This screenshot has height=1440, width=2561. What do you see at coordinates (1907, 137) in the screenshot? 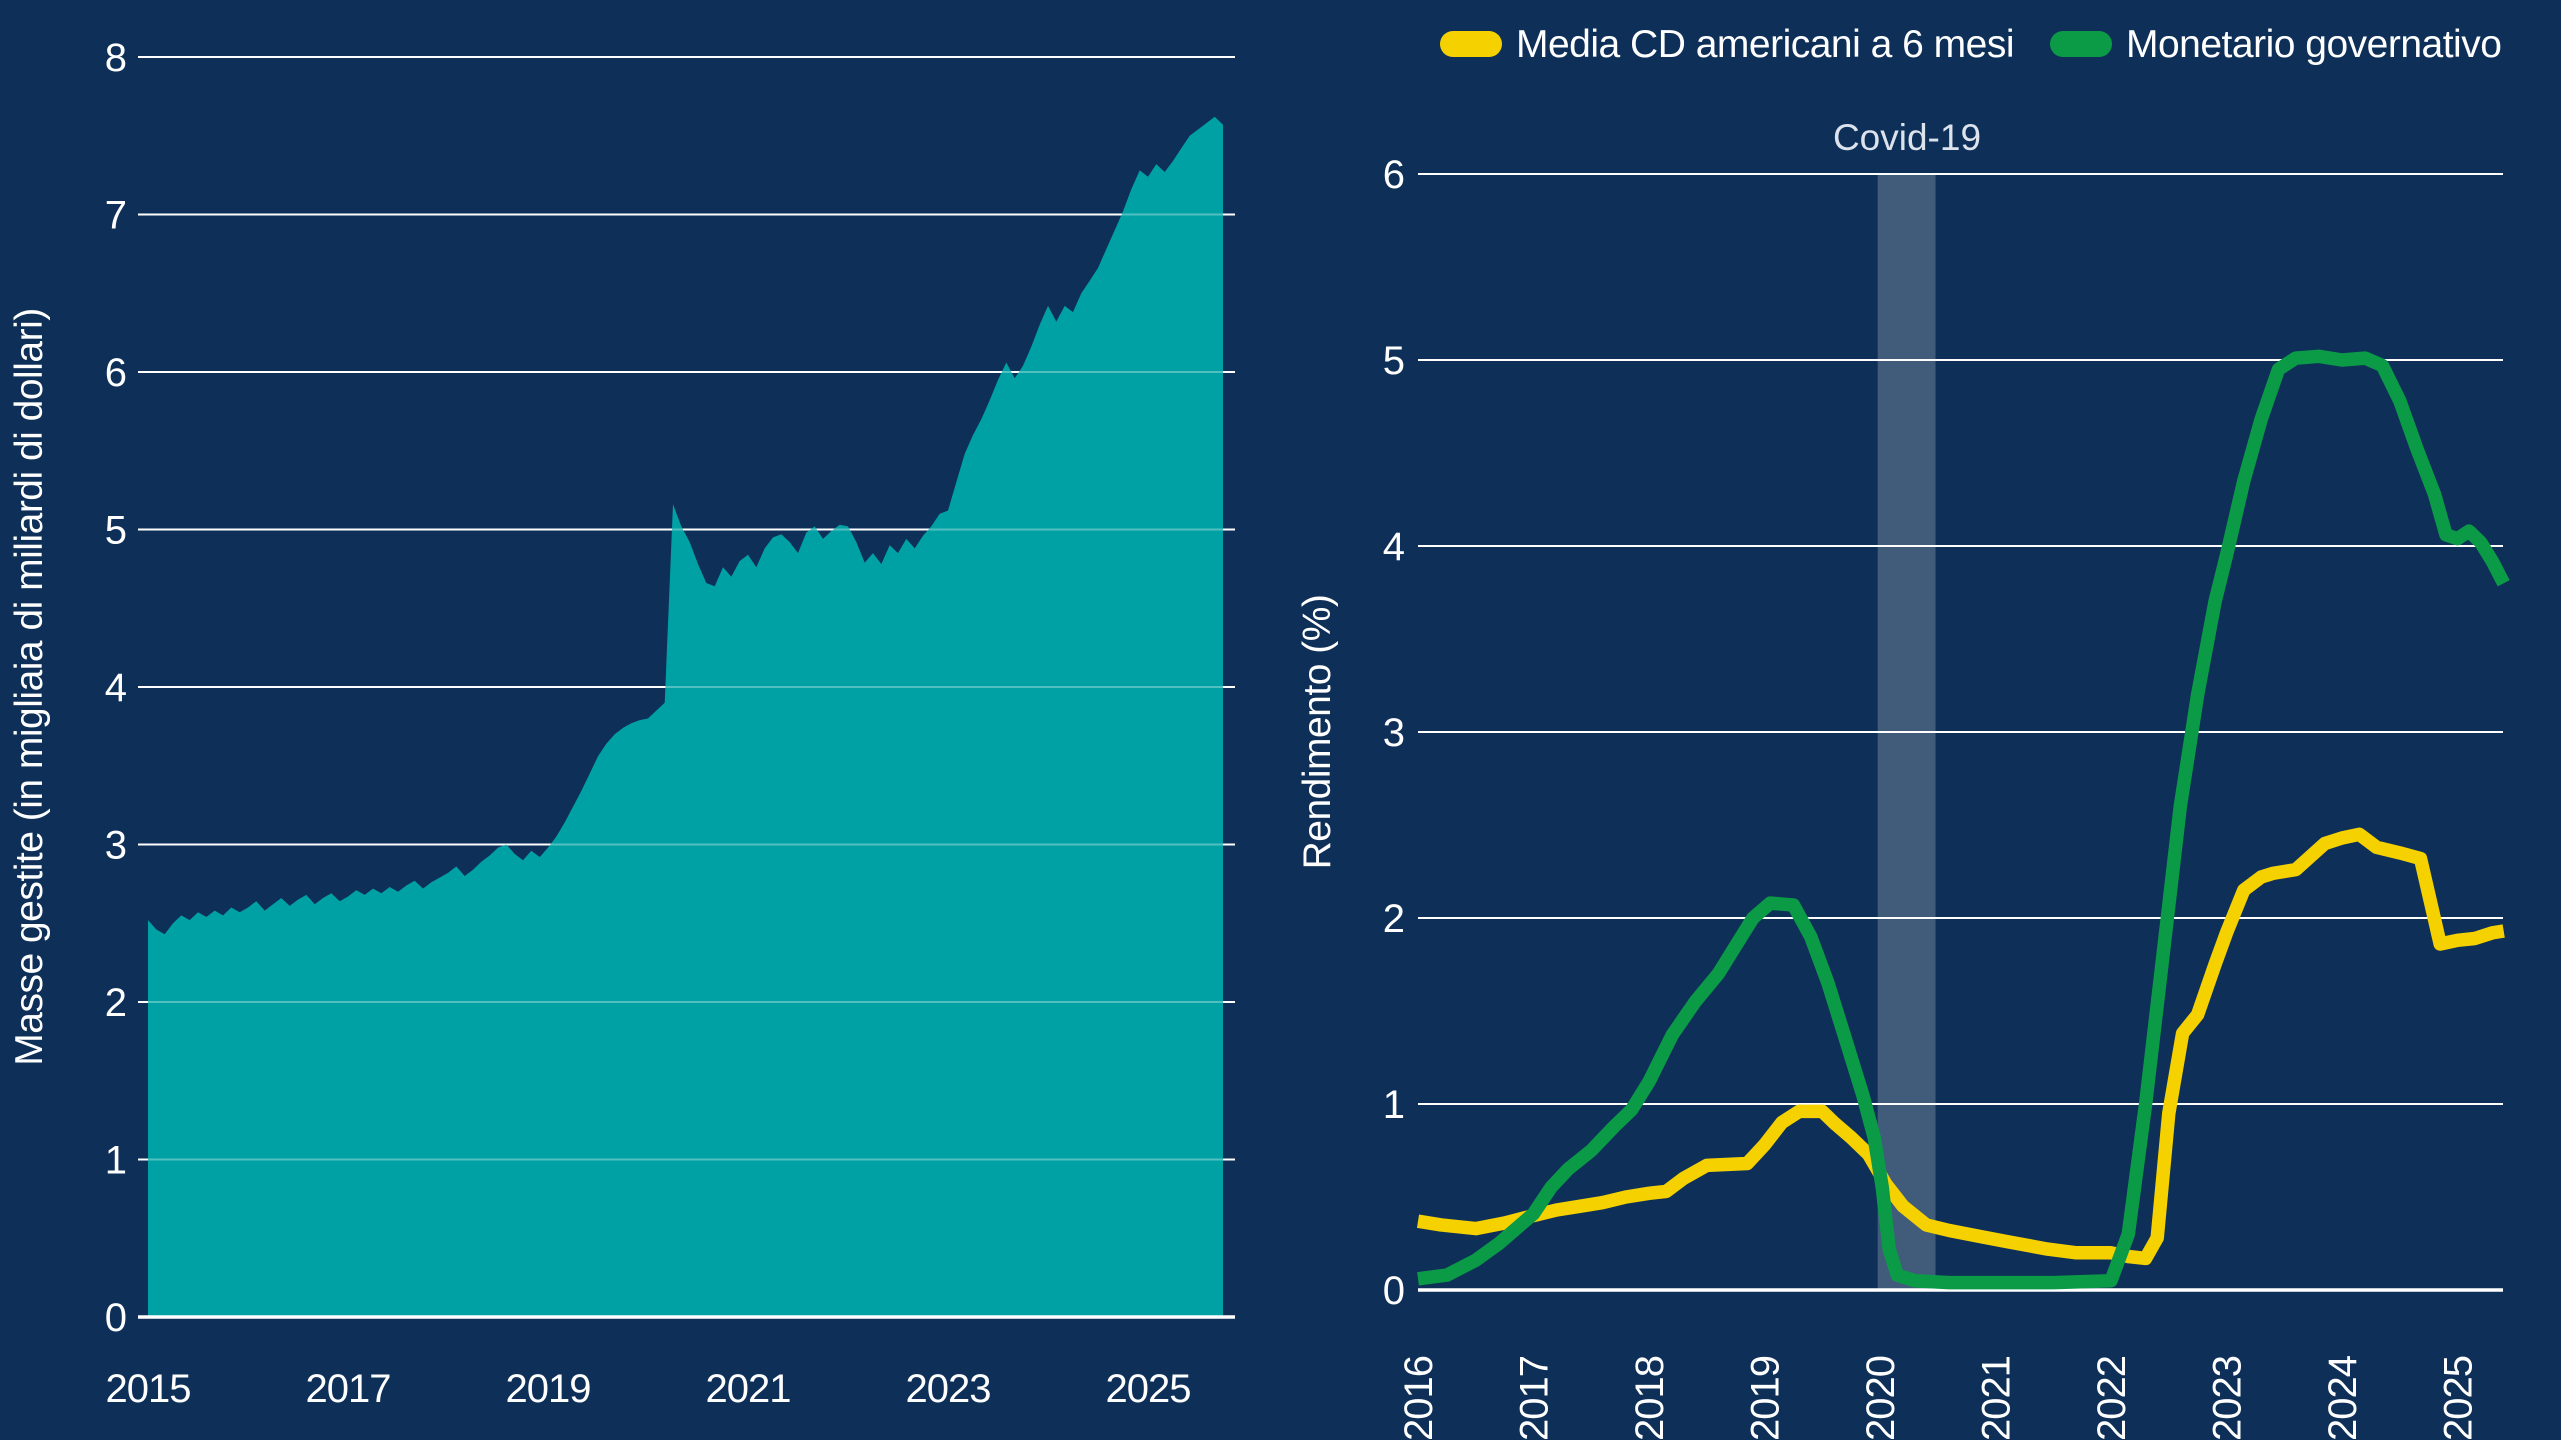
I see `covid-annotation: Covid-19` at bounding box center [1907, 137].